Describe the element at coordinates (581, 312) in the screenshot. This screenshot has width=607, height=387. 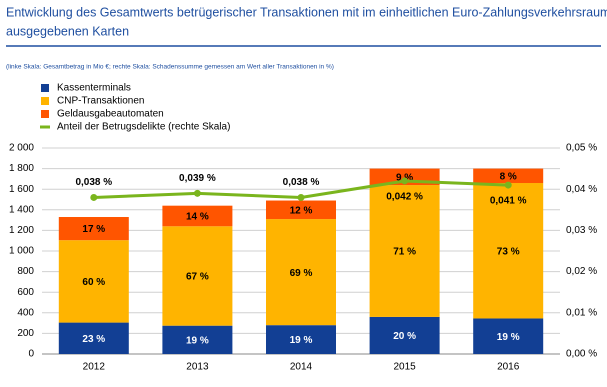
I see `tick-label: 0,01 %` at that location.